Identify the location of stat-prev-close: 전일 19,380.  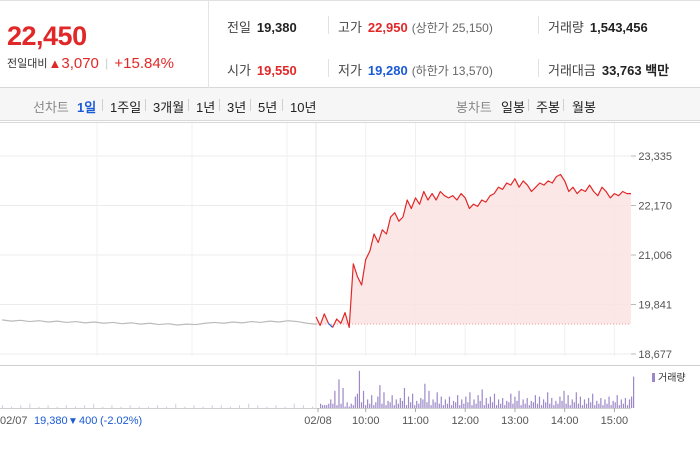
(262, 26).